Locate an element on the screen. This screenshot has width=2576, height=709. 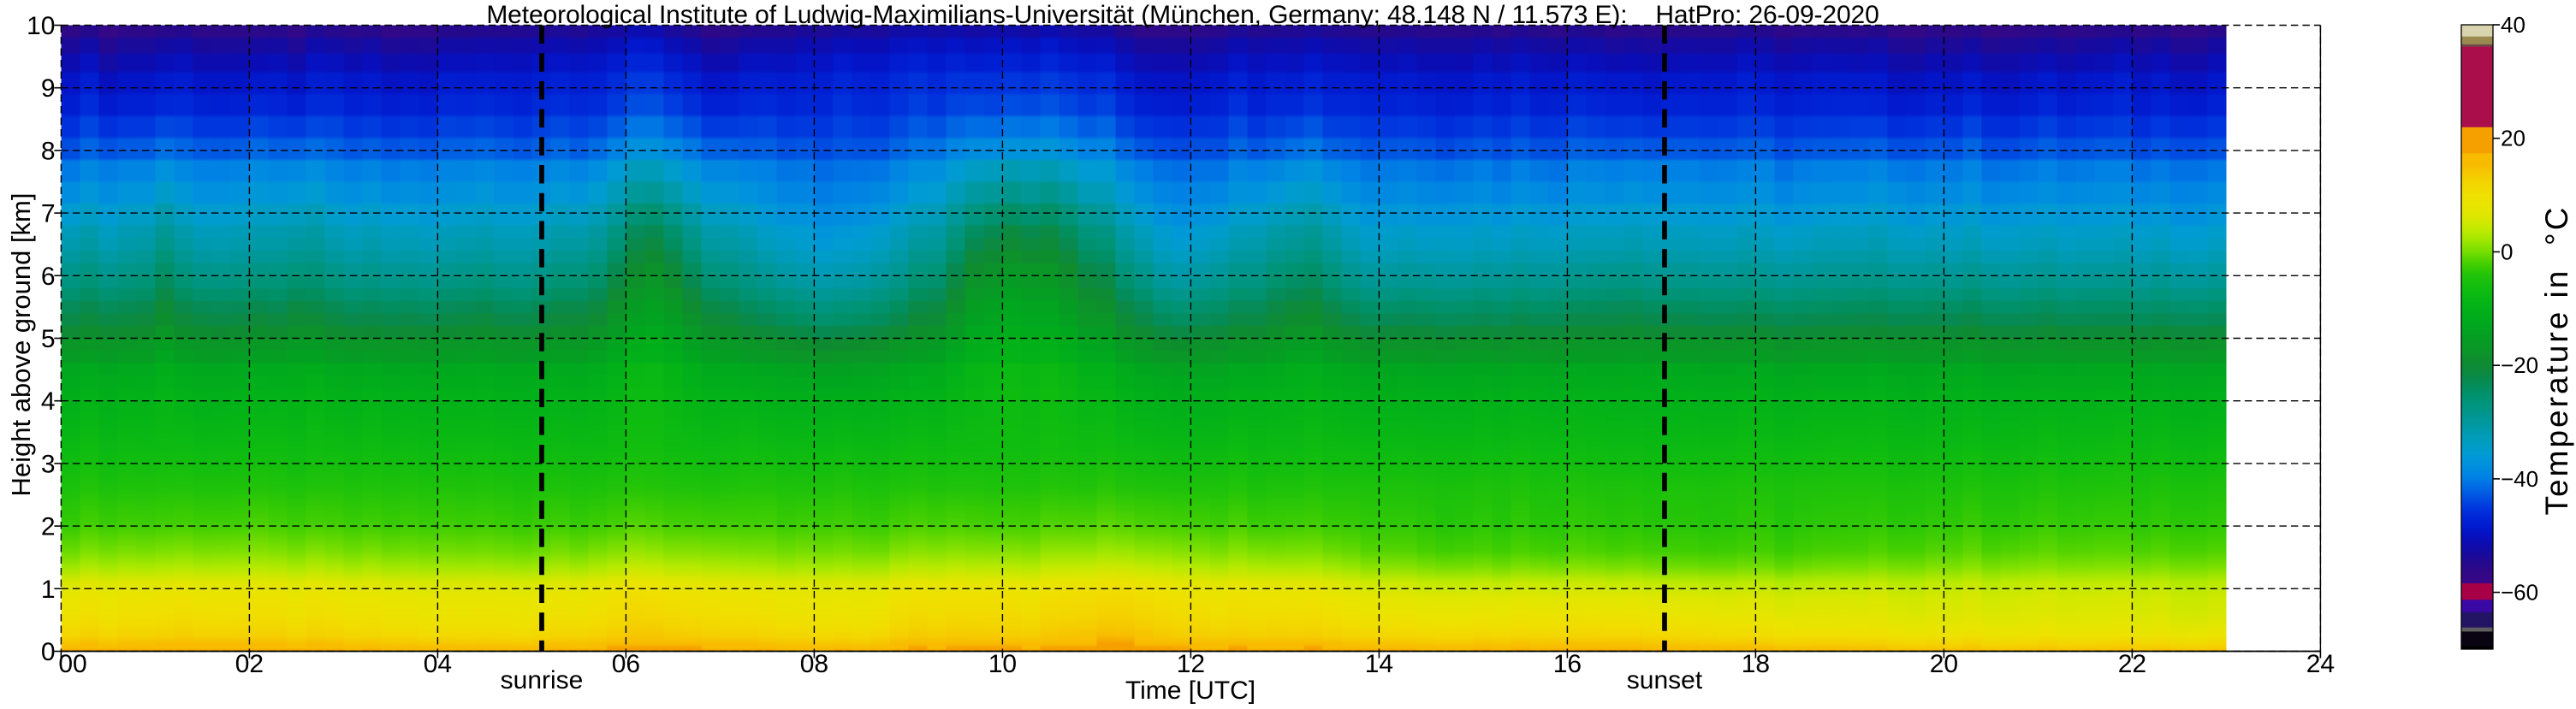
svg-text: −20 is located at coordinates (2519, 365).